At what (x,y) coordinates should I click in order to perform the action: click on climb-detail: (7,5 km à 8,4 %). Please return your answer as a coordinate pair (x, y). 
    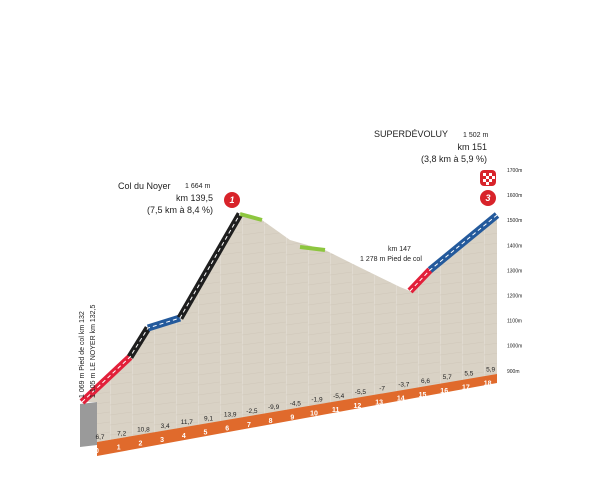
    Looking at the image, I should click on (180, 210).